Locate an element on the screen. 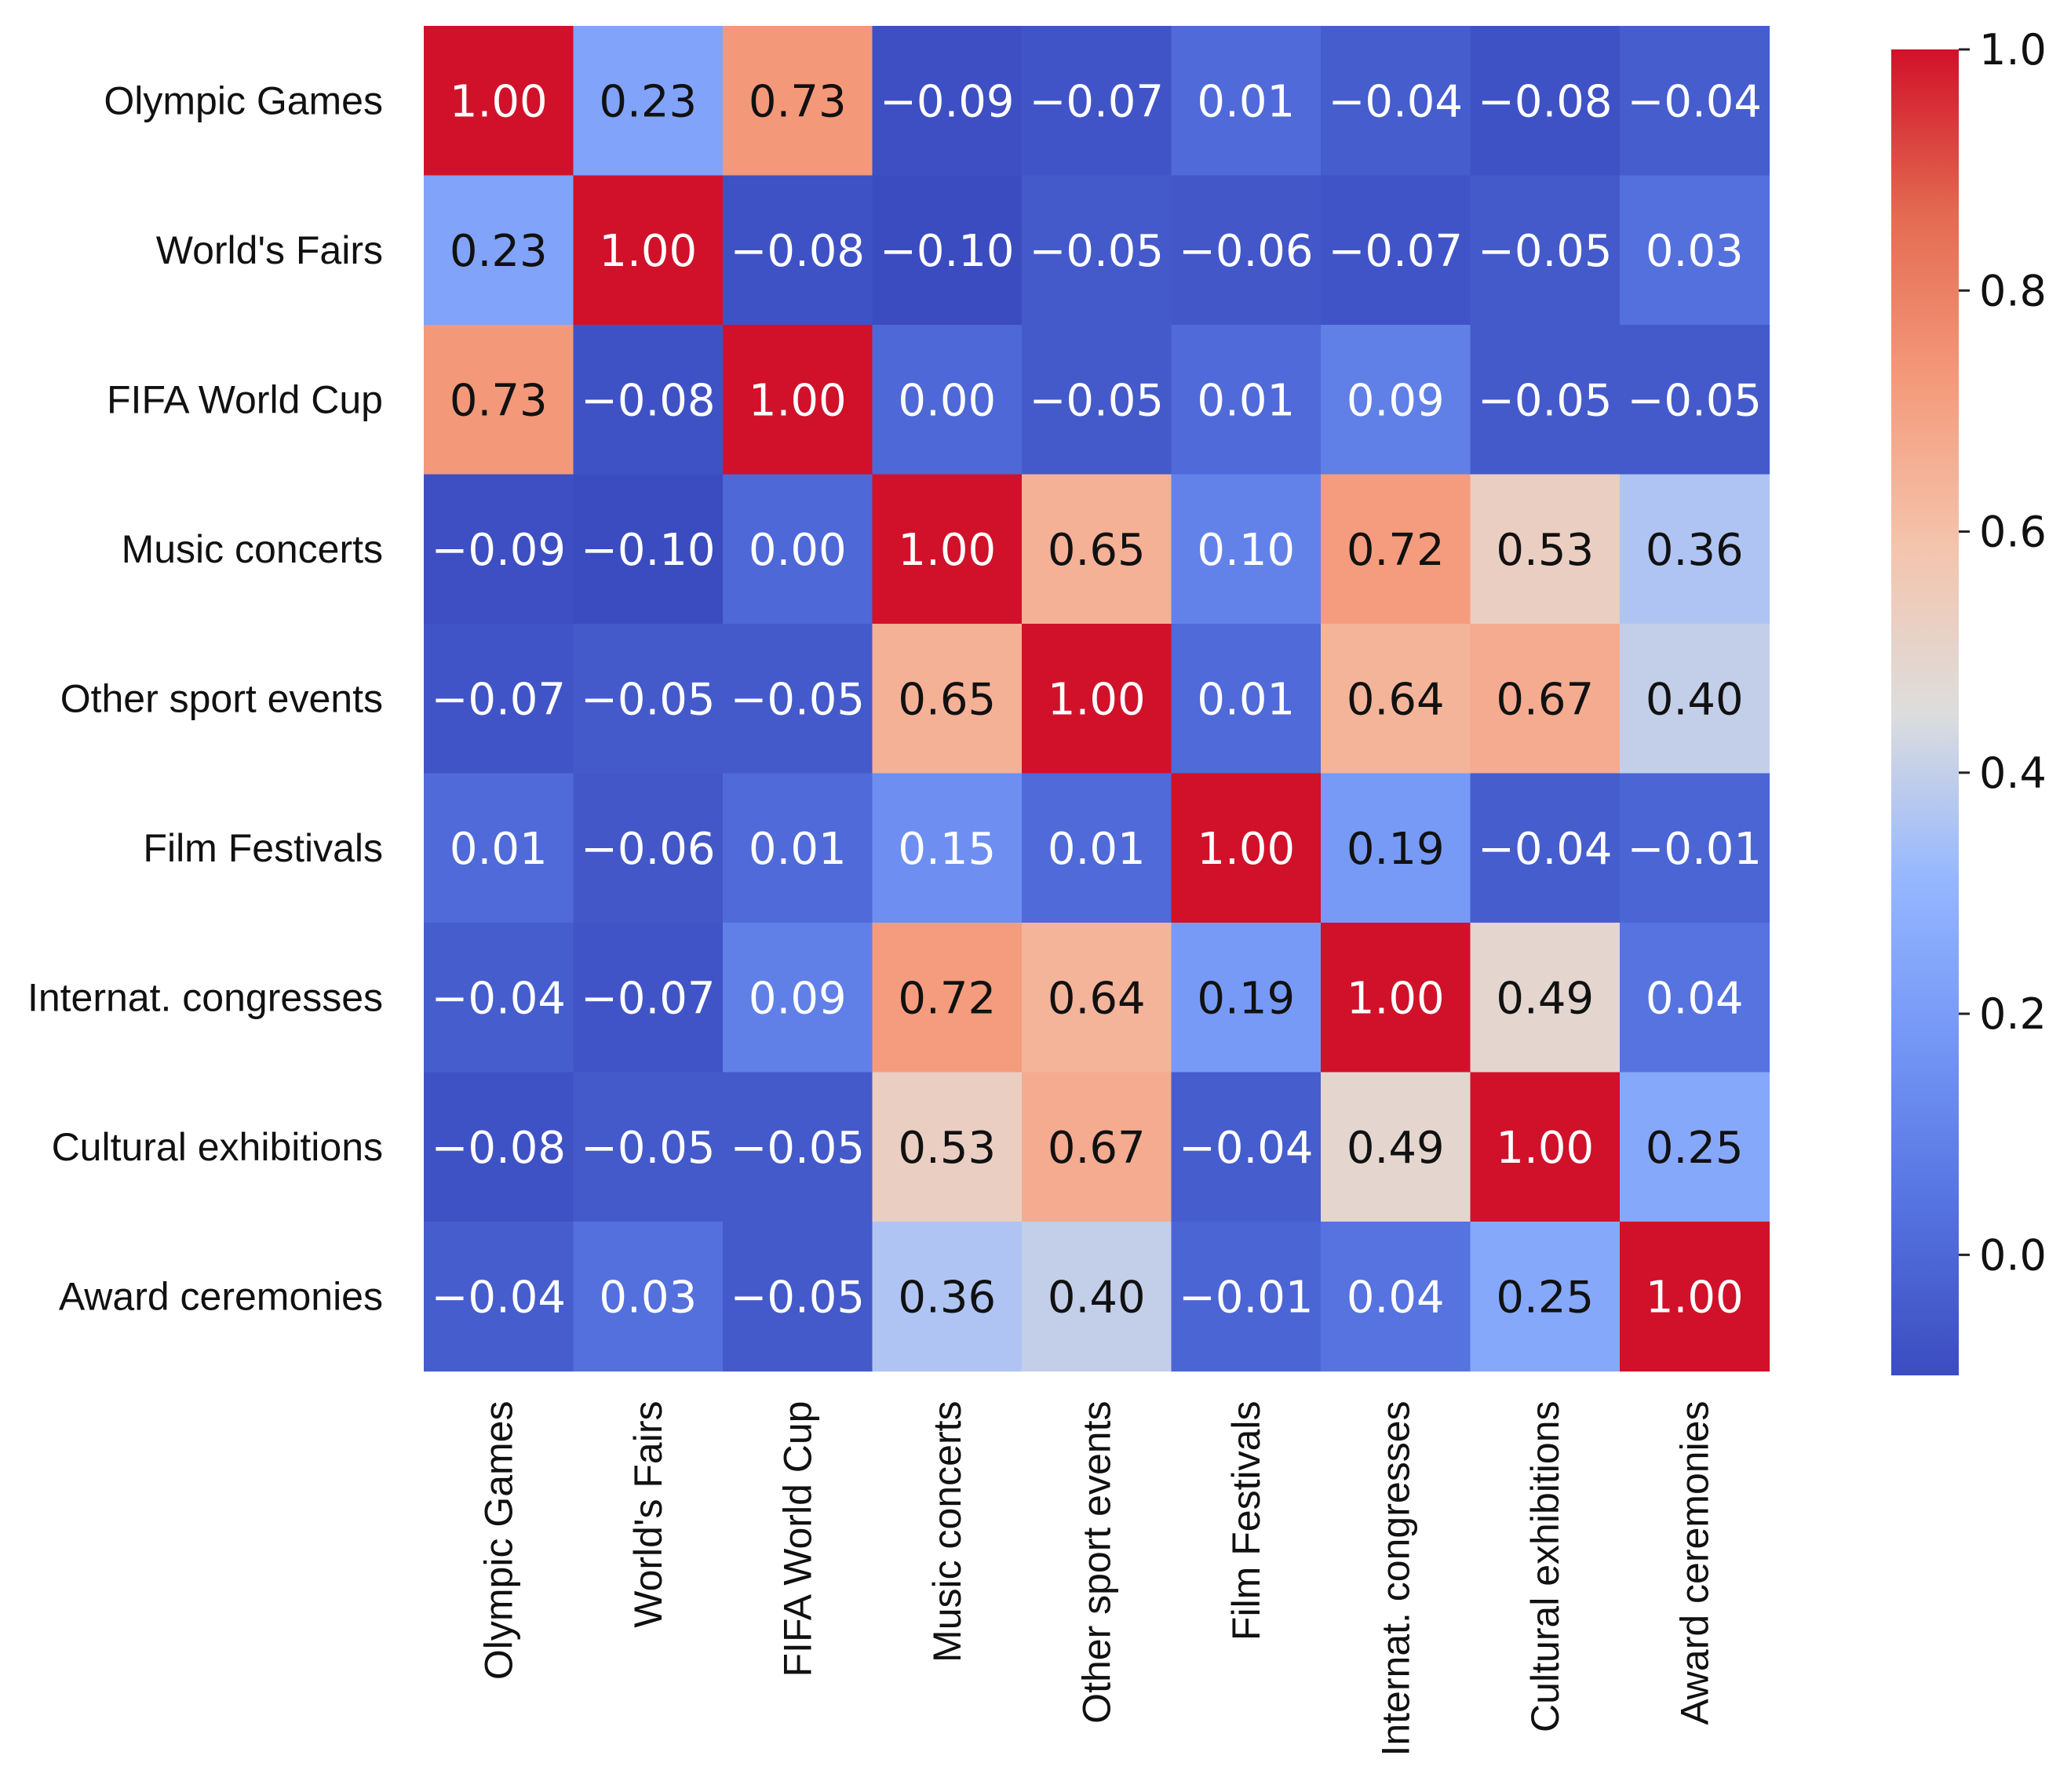  cell-annotation-0-5: 0.01 is located at coordinates (1246, 101).